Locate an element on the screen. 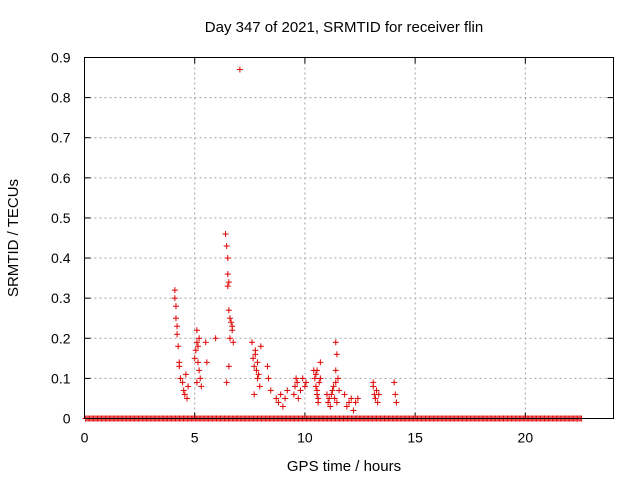  x-tick-label: 10 is located at coordinates (305, 438).